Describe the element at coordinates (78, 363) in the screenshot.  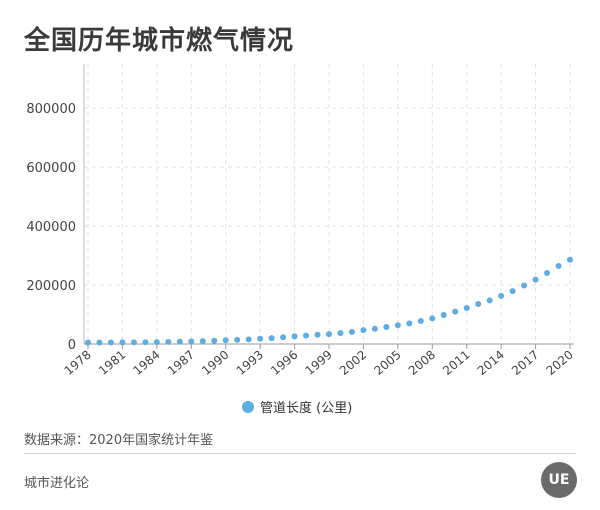
I see `x-tick-label: 1978` at that location.